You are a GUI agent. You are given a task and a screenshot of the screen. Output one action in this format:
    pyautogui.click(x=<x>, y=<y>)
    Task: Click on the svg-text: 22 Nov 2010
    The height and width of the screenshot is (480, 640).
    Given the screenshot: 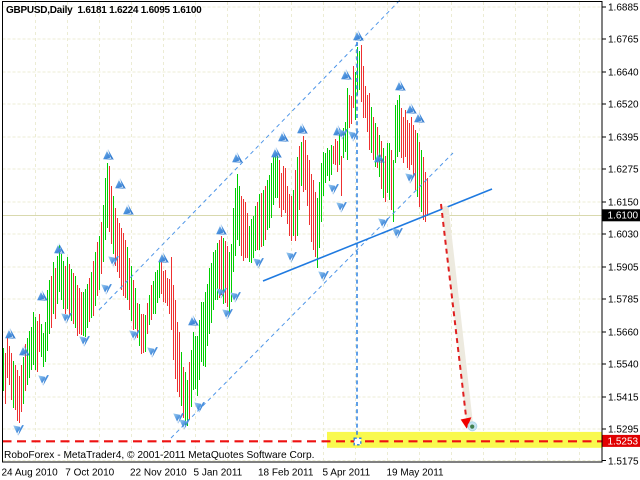 What is the action you would take?
    pyautogui.click(x=158, y=473)
    